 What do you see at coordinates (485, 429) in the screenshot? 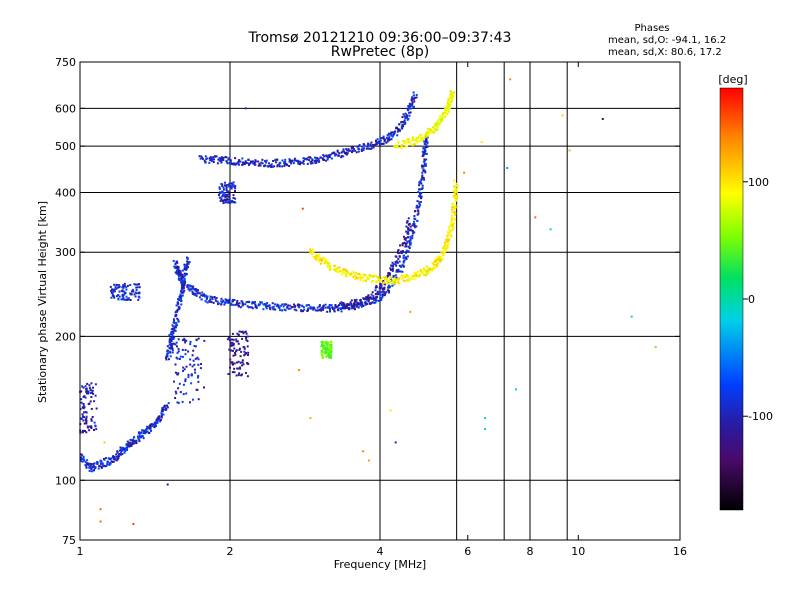
I see `scatter-point` at bounding box center [485, 429].